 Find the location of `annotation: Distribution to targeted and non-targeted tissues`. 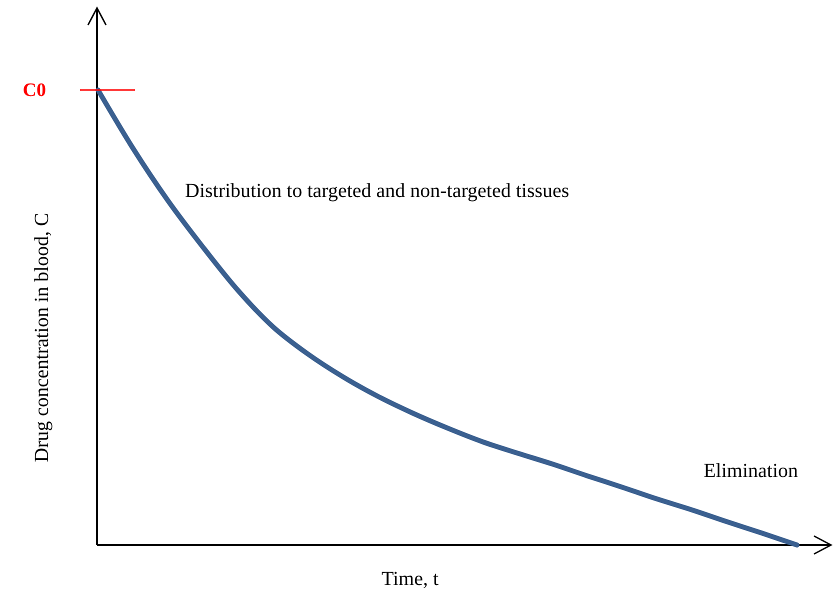

annotation: Distribution to targeted and non-targeted tissues is located at coordinates (377, 191).